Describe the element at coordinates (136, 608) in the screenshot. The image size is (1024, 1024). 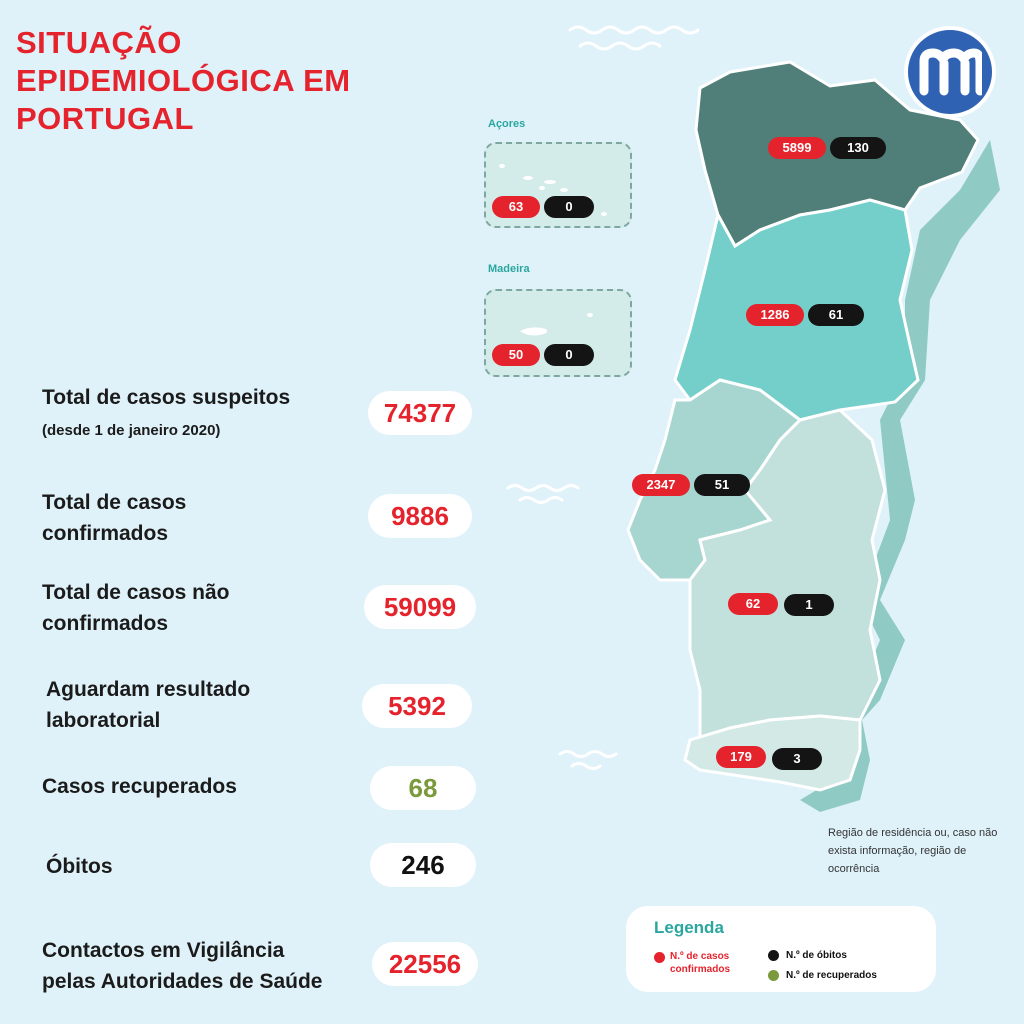
I see `stat-label-nao-confirmados: Total de casos não confirmados` at that location.